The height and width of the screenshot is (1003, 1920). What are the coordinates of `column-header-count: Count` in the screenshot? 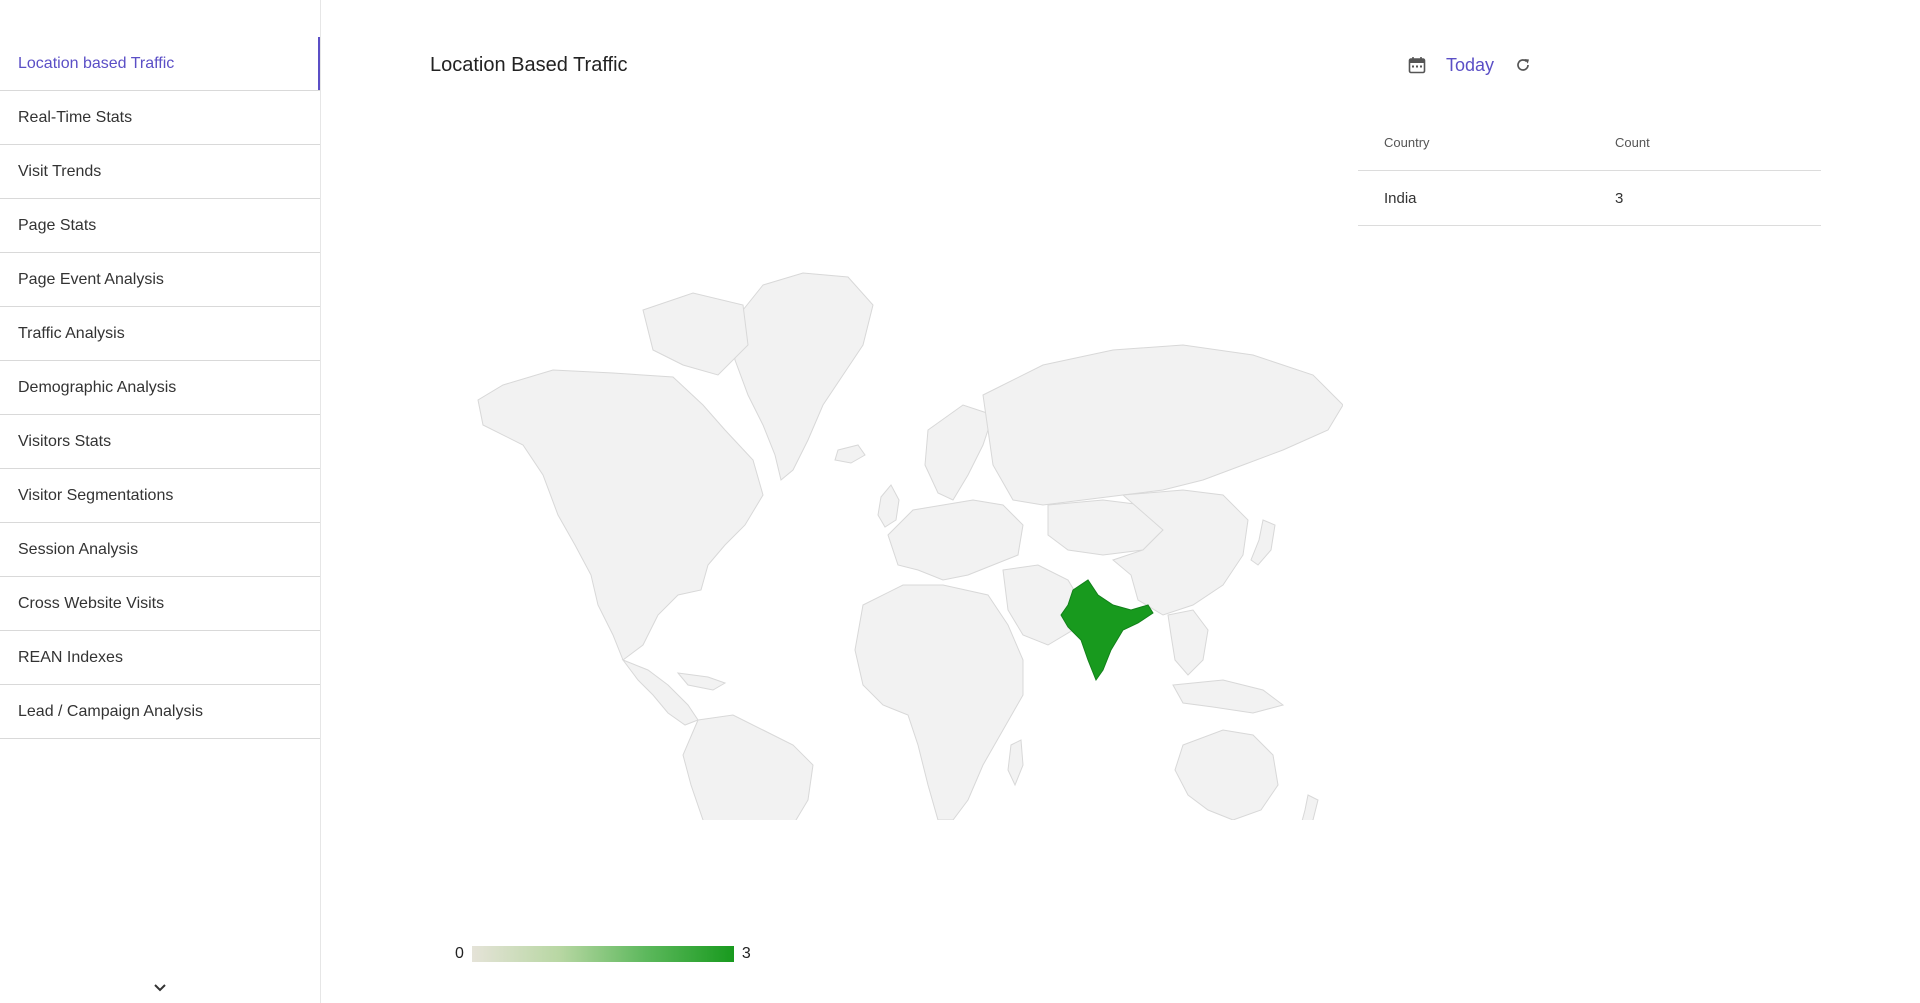 It's located at (1705, 143).